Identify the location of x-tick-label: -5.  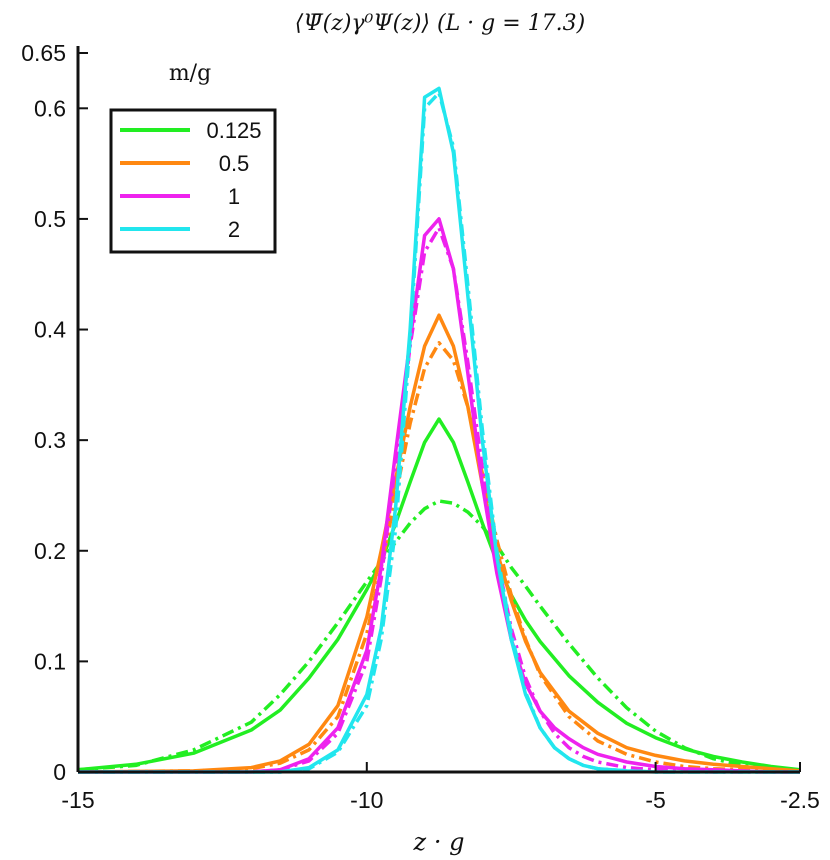
(655, 800).